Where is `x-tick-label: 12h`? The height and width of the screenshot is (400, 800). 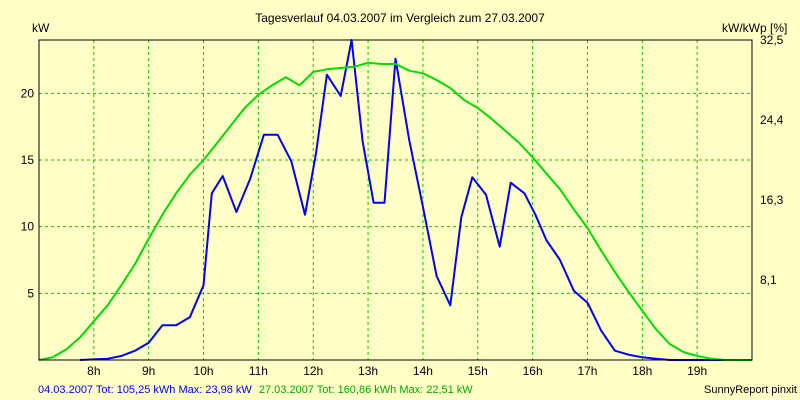 x-tick-label: 12h is located at coordinates (313, 371).